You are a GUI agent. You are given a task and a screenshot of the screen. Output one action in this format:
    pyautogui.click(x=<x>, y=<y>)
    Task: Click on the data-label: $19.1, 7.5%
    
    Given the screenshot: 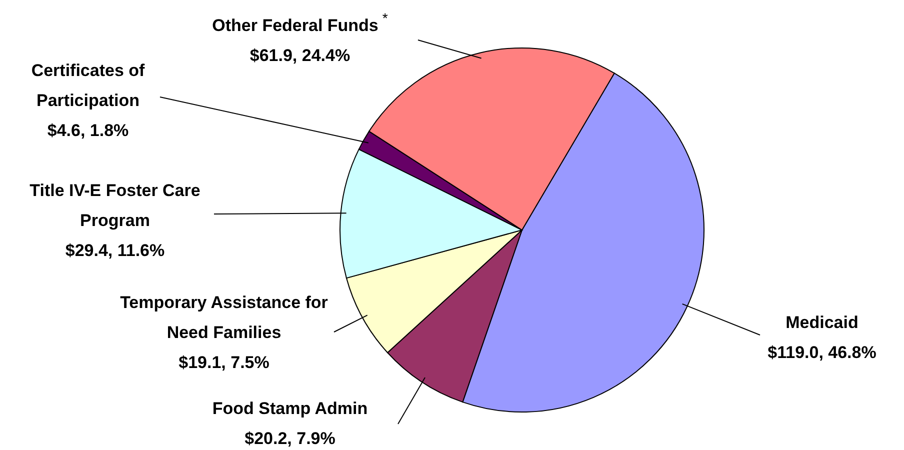 What is the action you would take?
    pyautogui.click(x=224, y=362)
    